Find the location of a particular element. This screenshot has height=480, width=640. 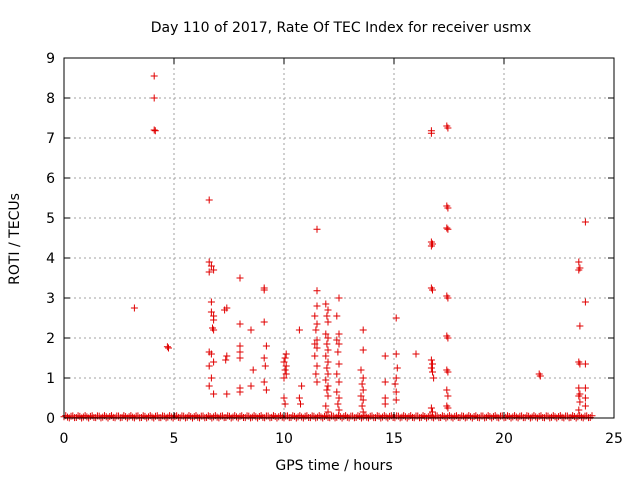

x-tick-label: 10 is located at coordinates (284, 439).